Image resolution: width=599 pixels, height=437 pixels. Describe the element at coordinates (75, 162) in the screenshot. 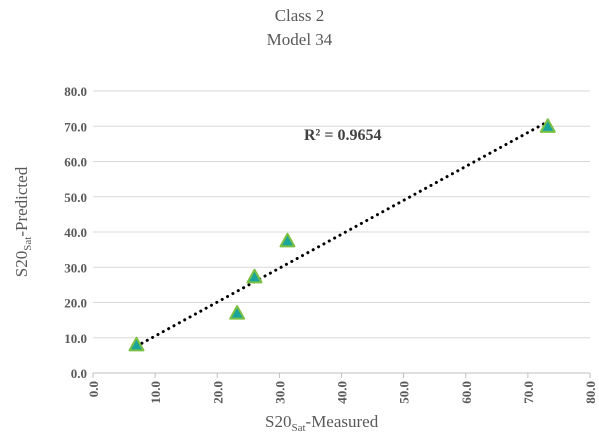

I see `y-tick-label: 60.0` at that location.